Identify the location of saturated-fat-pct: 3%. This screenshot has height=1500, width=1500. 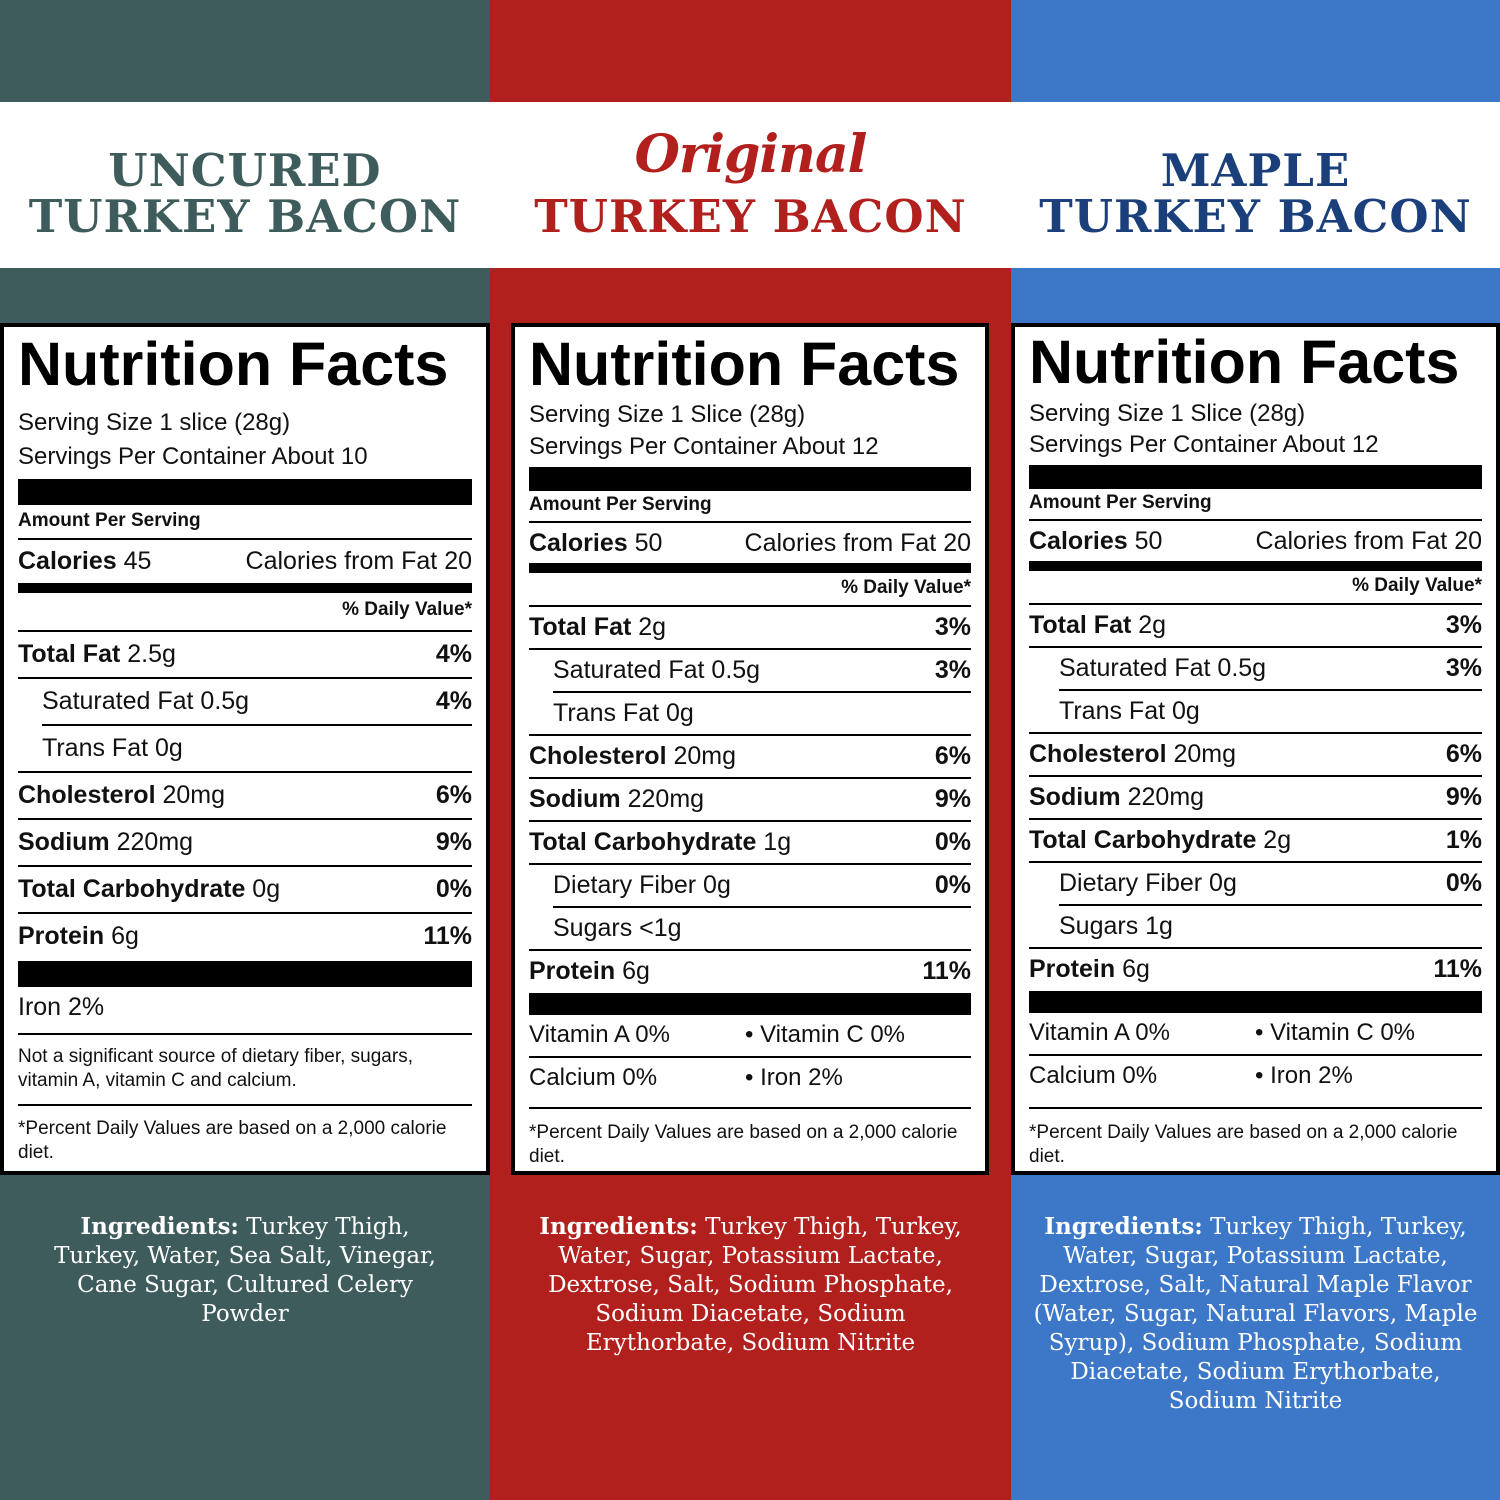
(1463, 668).